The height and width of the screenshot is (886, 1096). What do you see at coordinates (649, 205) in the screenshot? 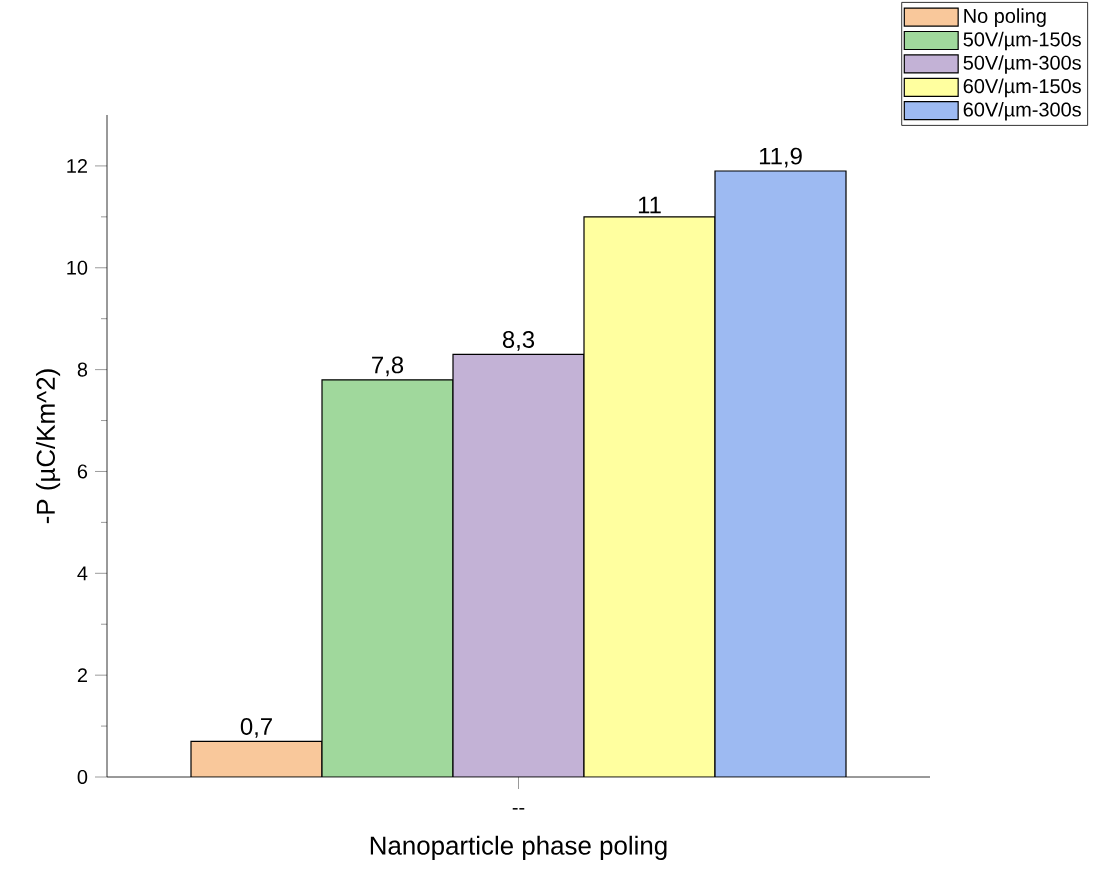
I see `data-label: 11` at bounding box center [649, 205].